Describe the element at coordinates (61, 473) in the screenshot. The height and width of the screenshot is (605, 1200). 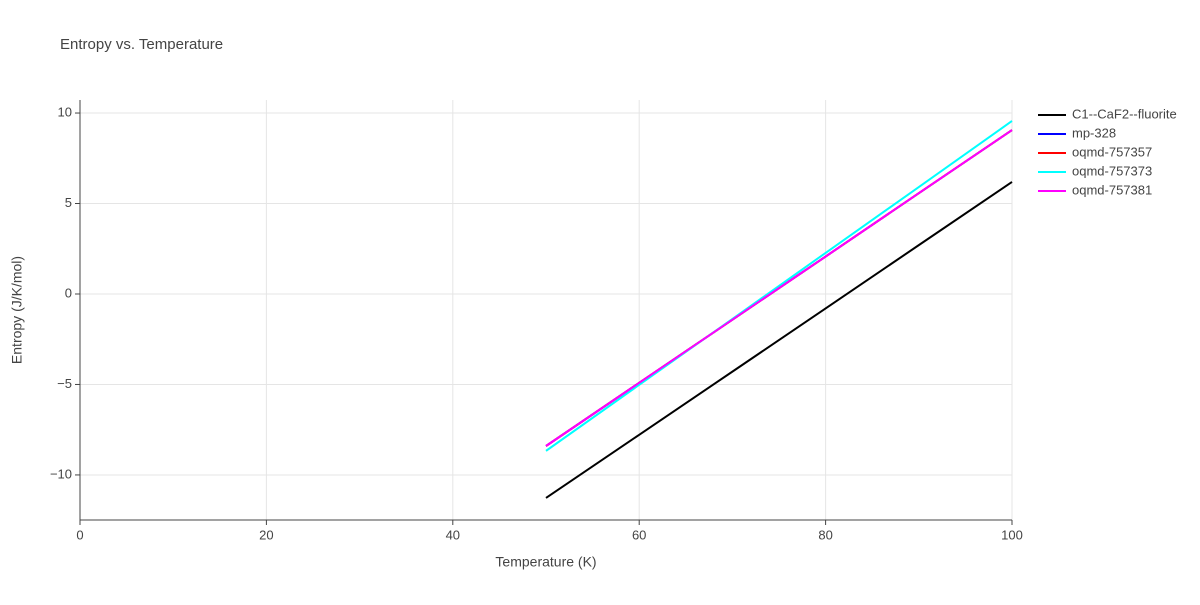
I see `y-tick-label: −10` at that location.